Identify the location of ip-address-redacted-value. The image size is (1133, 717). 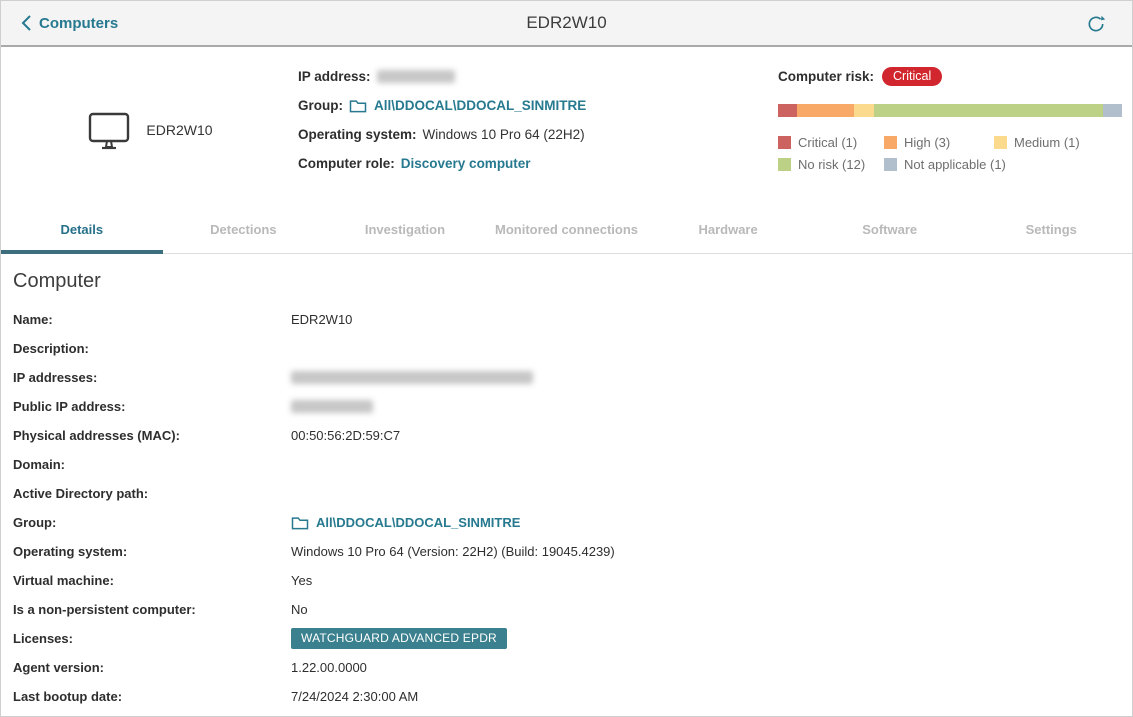
(415, 76).